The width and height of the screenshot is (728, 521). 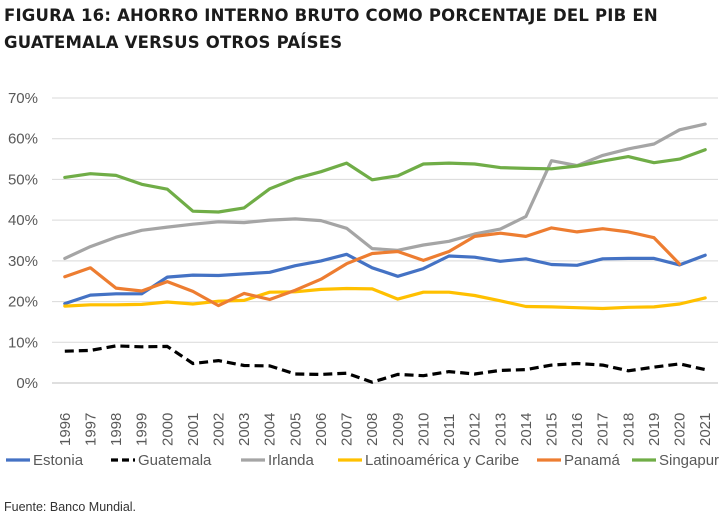 I want to click on x-tick-label: 2021, so click(x=705, y=429).